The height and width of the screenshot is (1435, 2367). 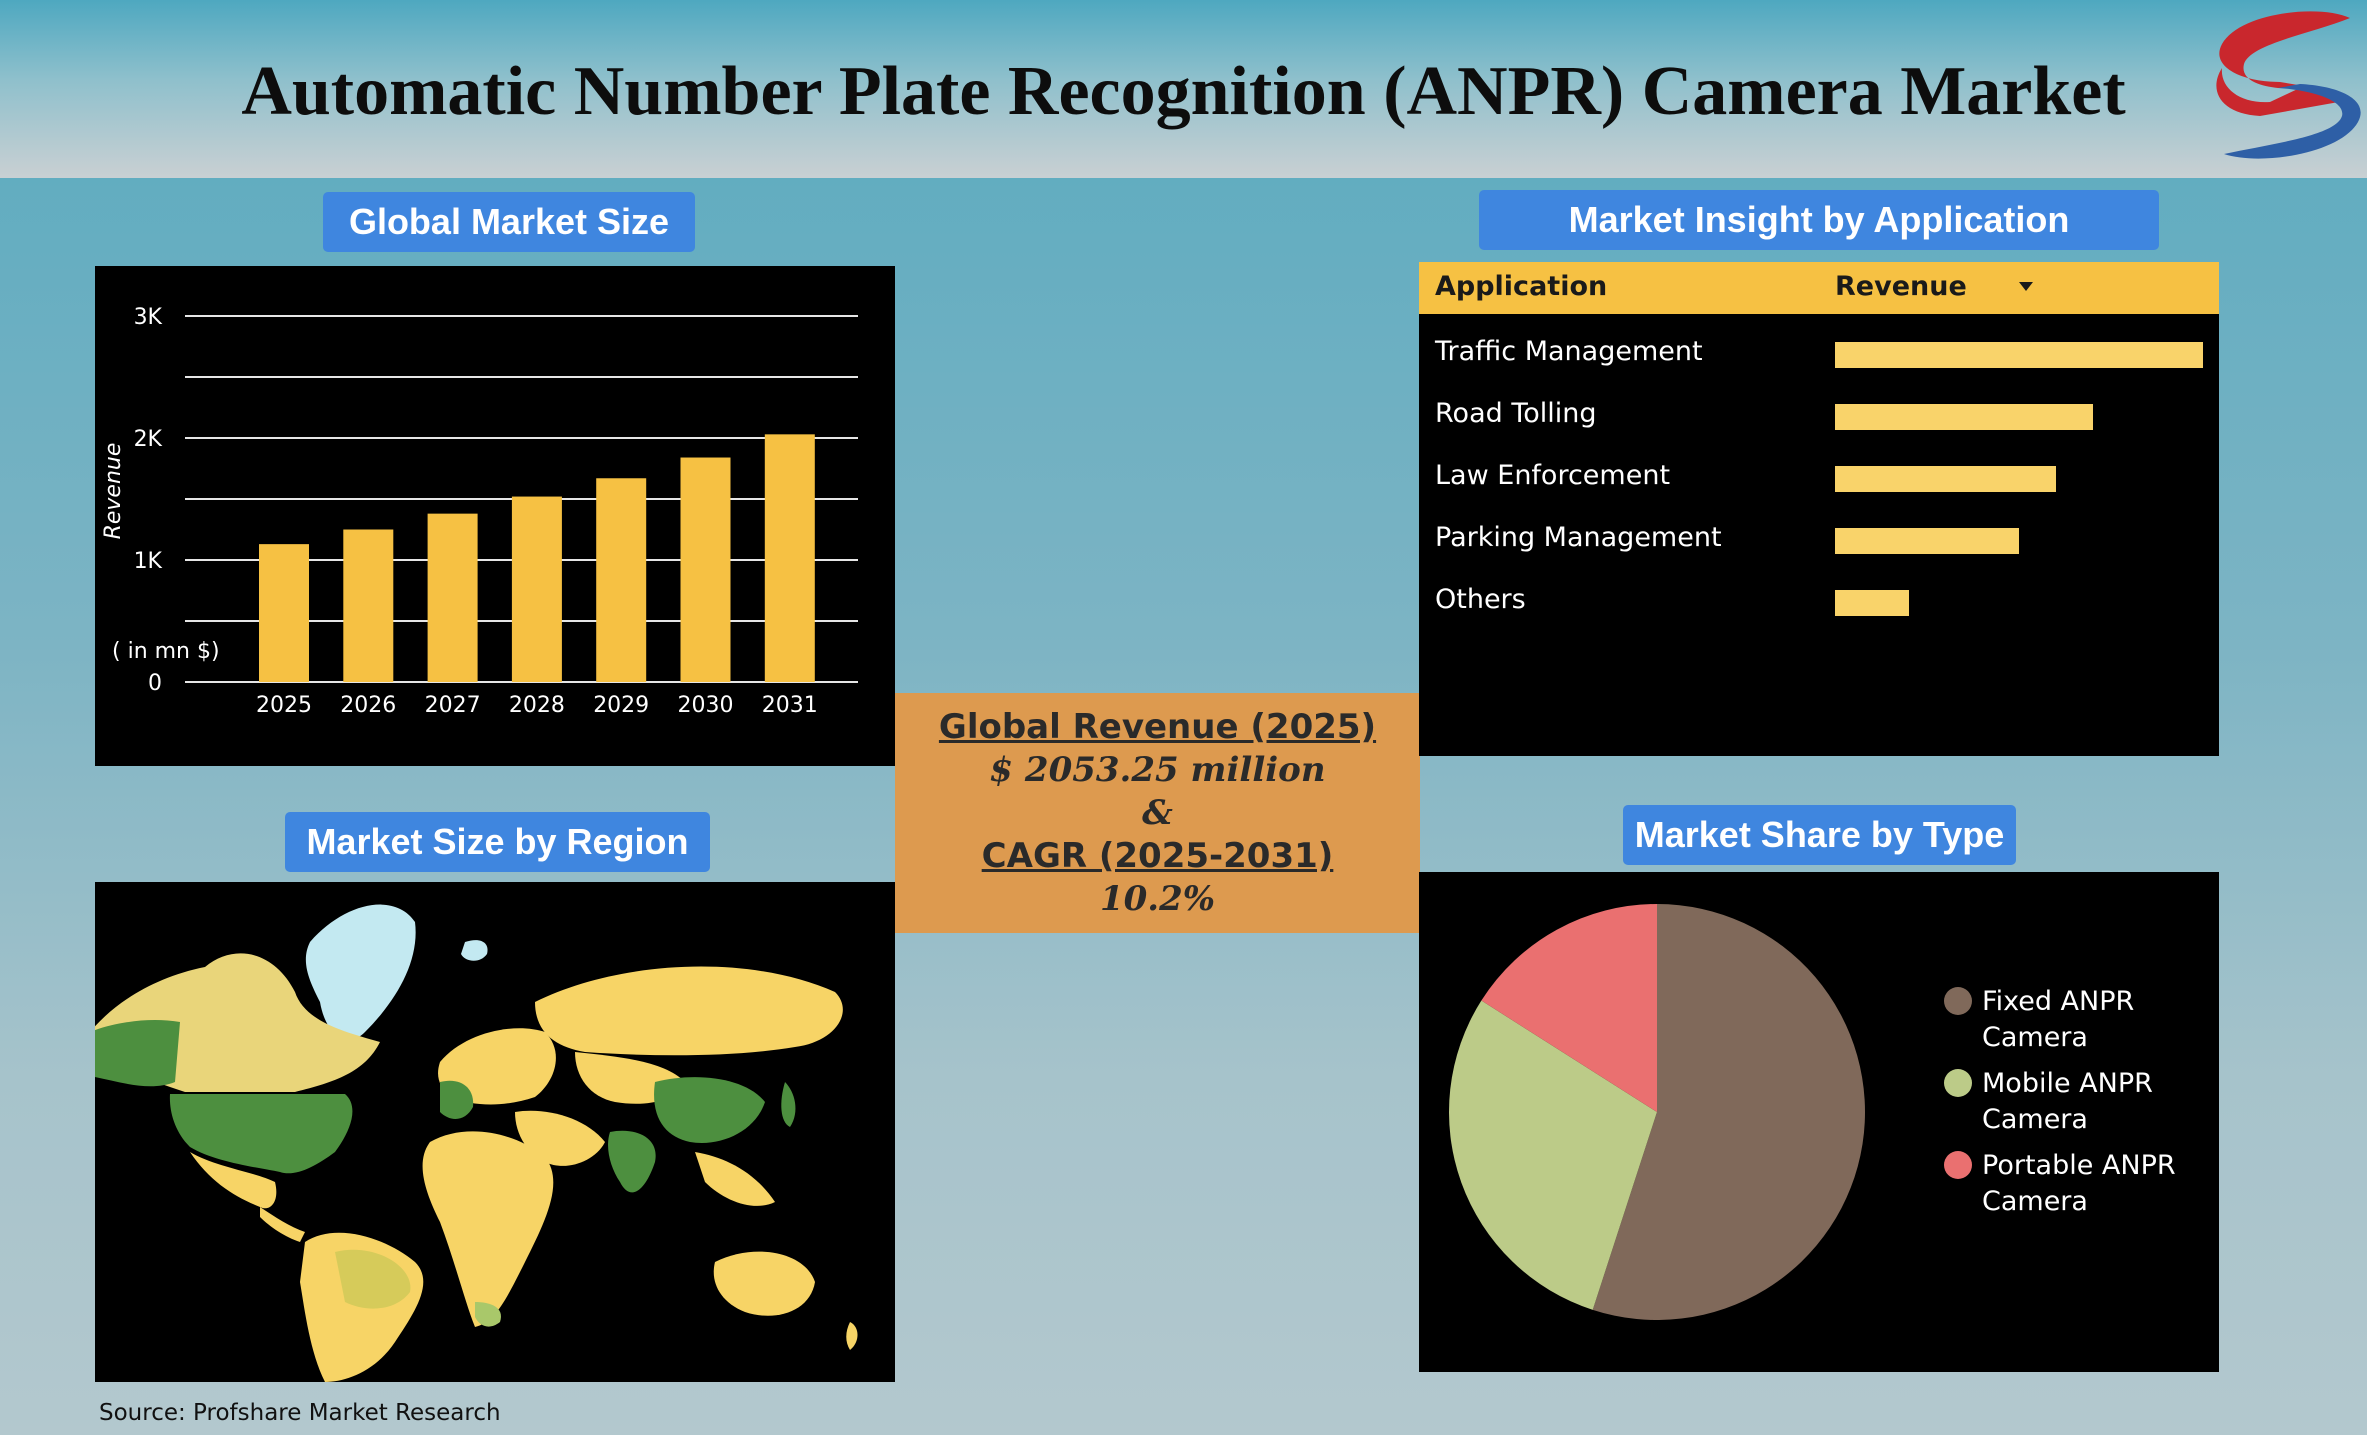 What do you see at coordinates (1819, 288) in the screenshot?
I see `application-table-header: Application Revenue` at bounding box center [1819, 288].